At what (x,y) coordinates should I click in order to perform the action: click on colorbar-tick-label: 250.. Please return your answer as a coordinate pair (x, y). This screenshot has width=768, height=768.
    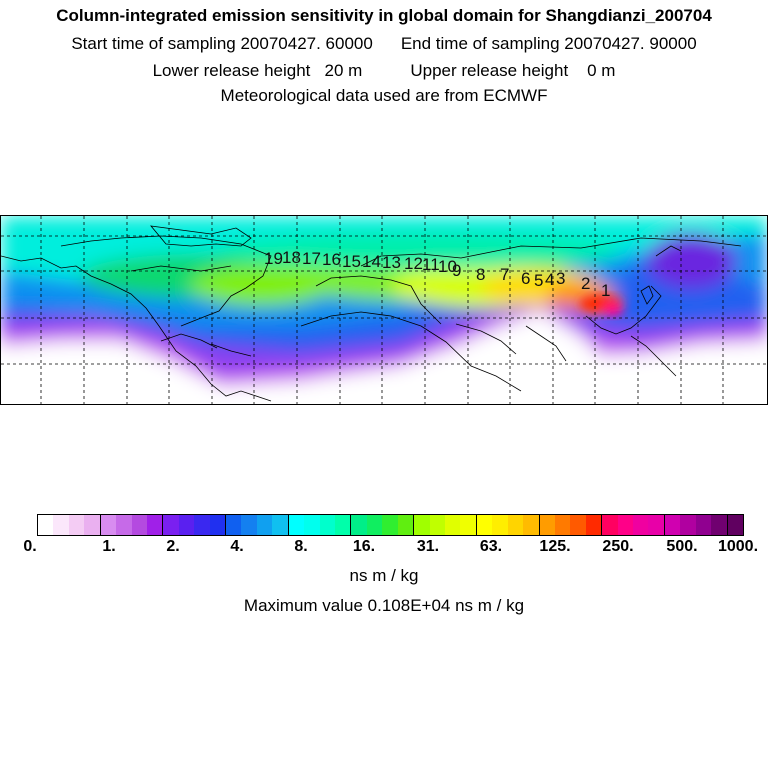
    Looking at the image, I should click on (618, 546).